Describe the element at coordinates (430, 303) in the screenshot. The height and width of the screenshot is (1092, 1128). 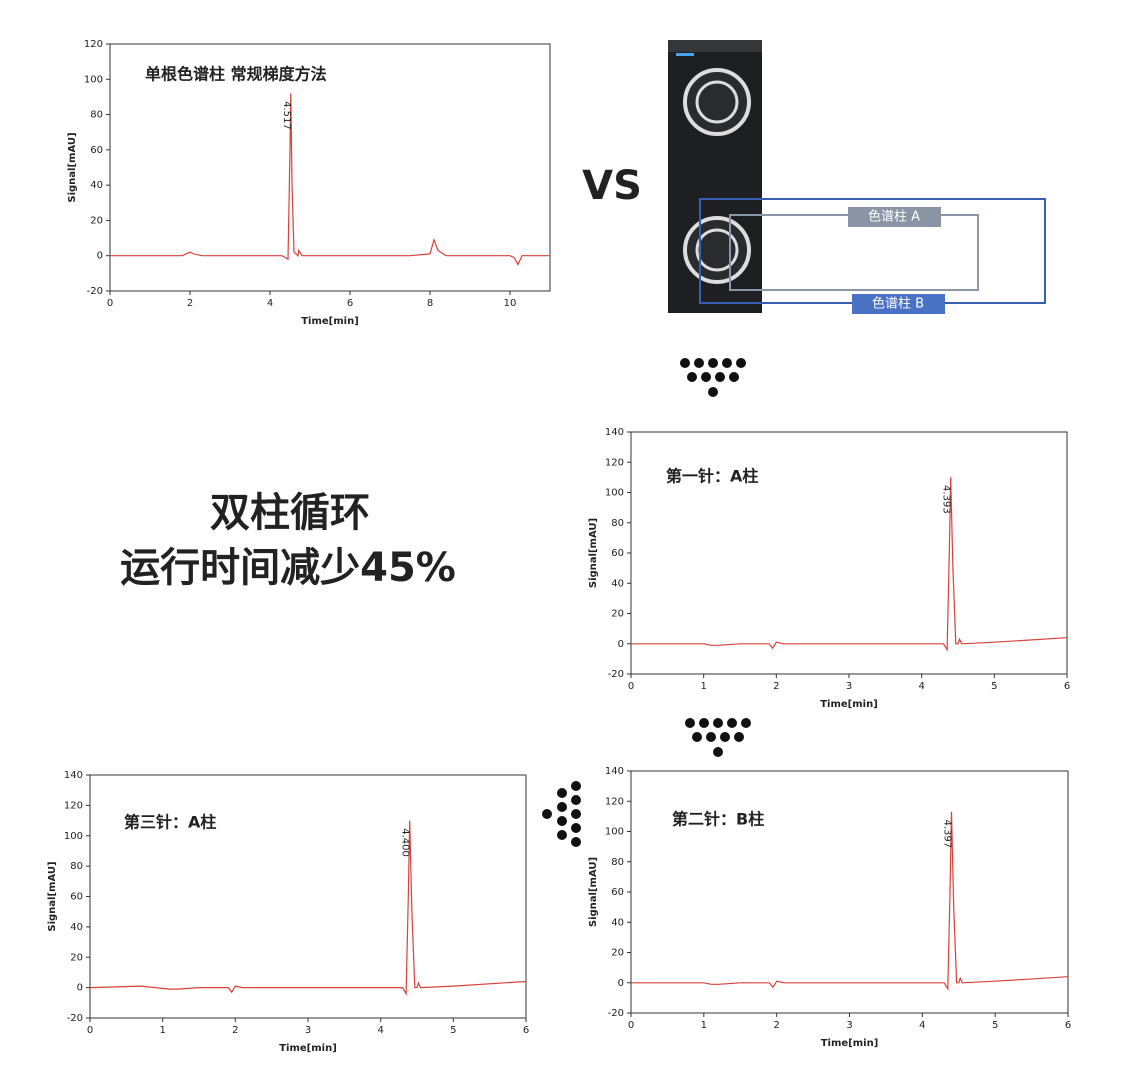
I see `x-tick-label: 8` at that location.